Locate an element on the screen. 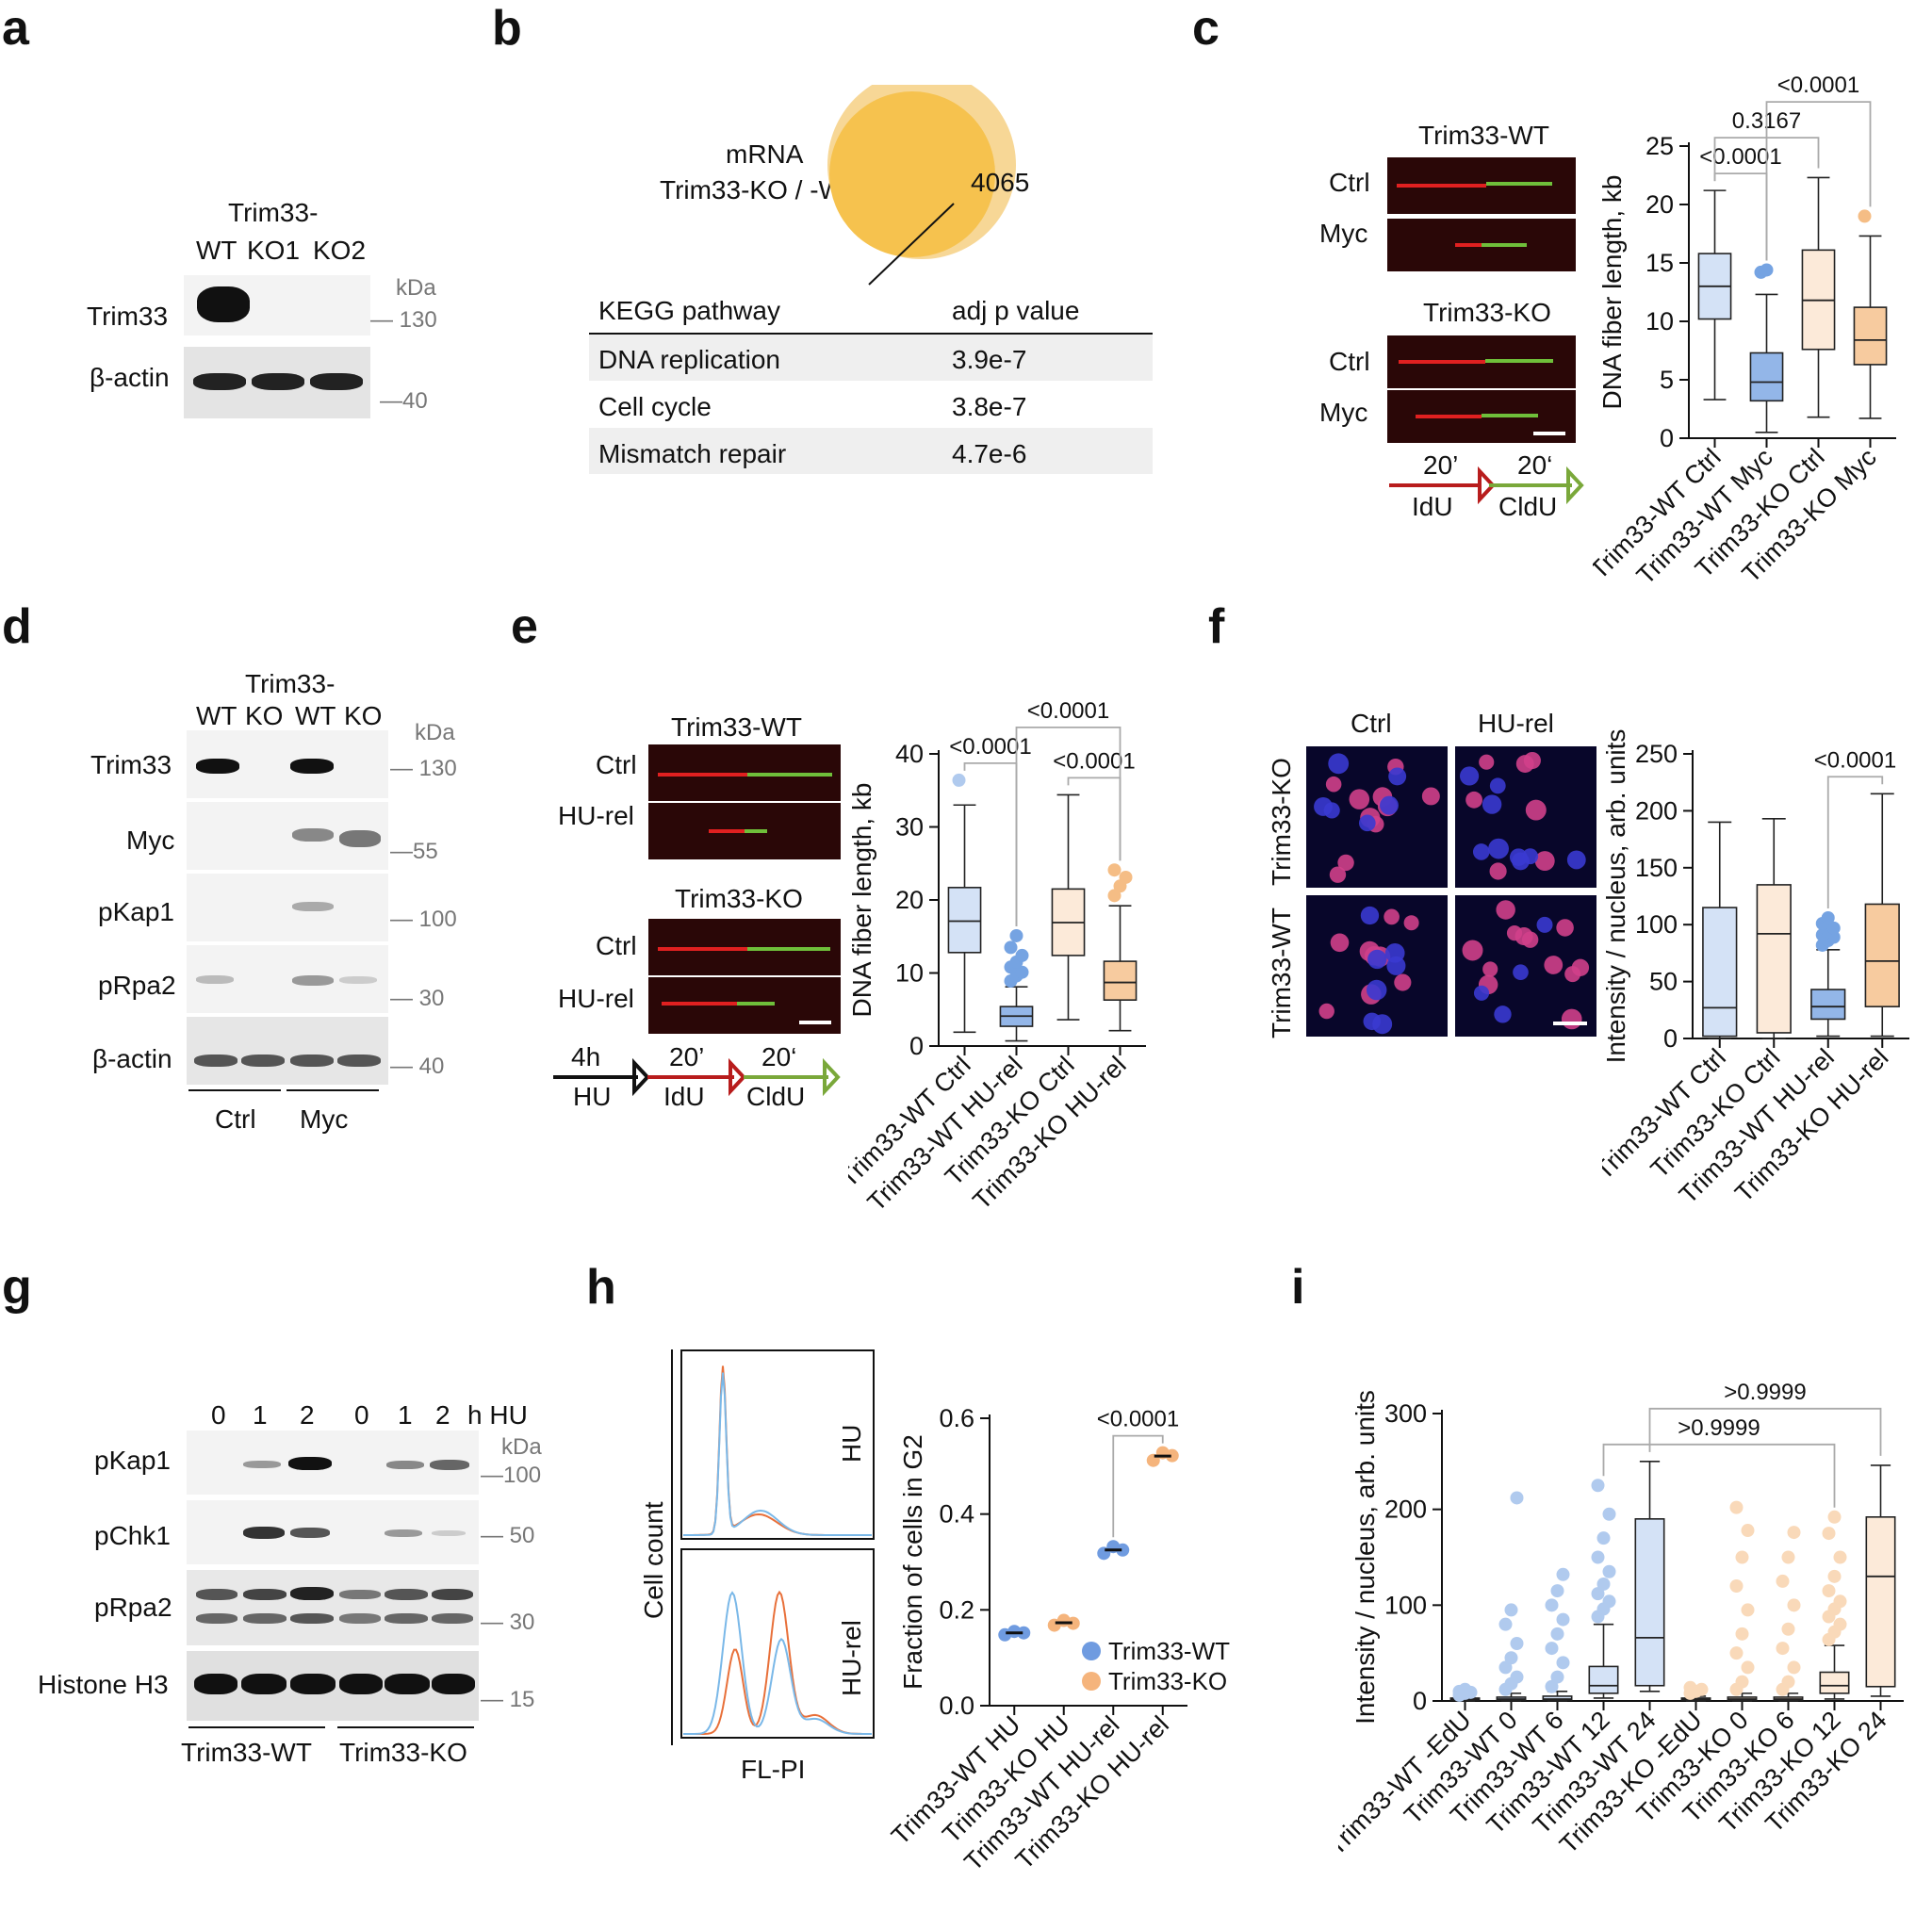 This screenshot has width=1932, height=1913. marker-text: 40 is located at coordinates (431, 1066).